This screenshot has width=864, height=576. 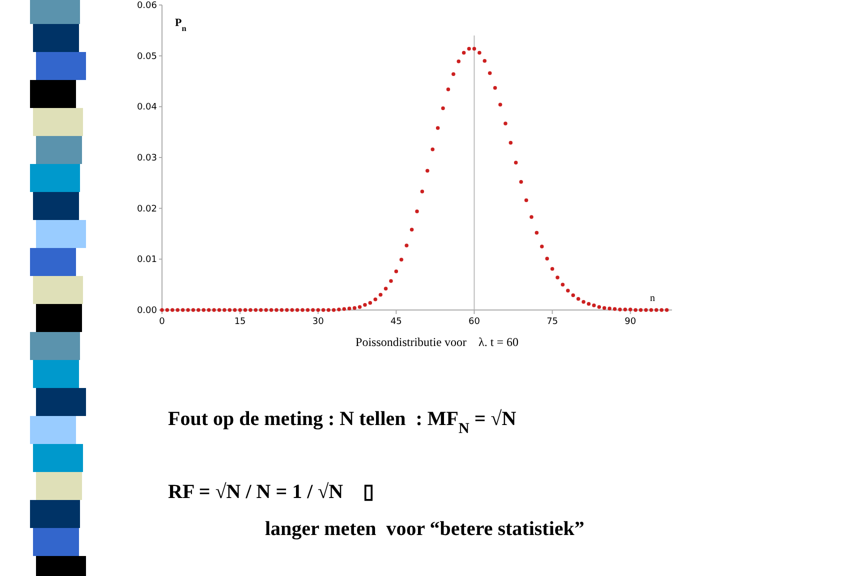 I want to click on y-tick-label: 0.01, so click(x=146, y=260).